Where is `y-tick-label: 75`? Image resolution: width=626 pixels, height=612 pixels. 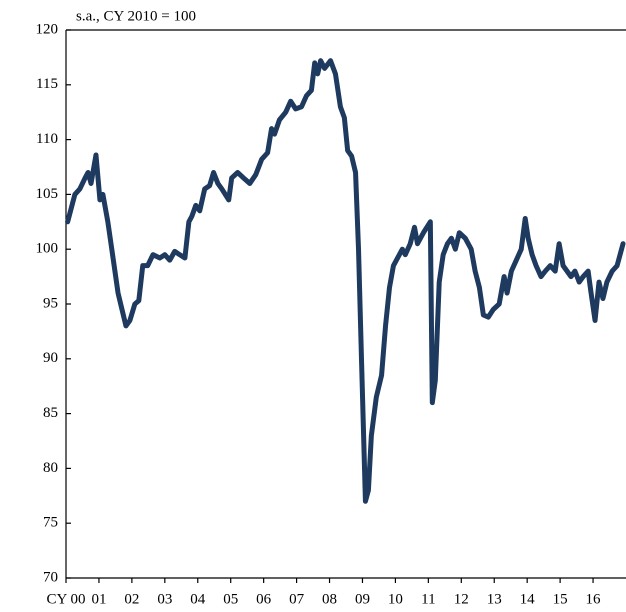 y-tick-label: 75 is located at coordinates (50, 523).